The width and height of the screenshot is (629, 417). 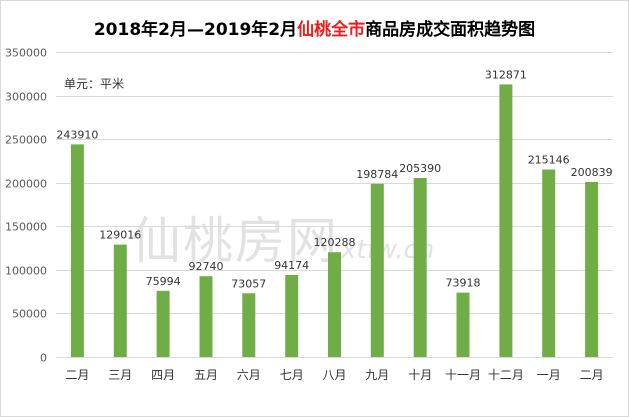 I want to click on data-label: 92740, so click(x=206, y=266).